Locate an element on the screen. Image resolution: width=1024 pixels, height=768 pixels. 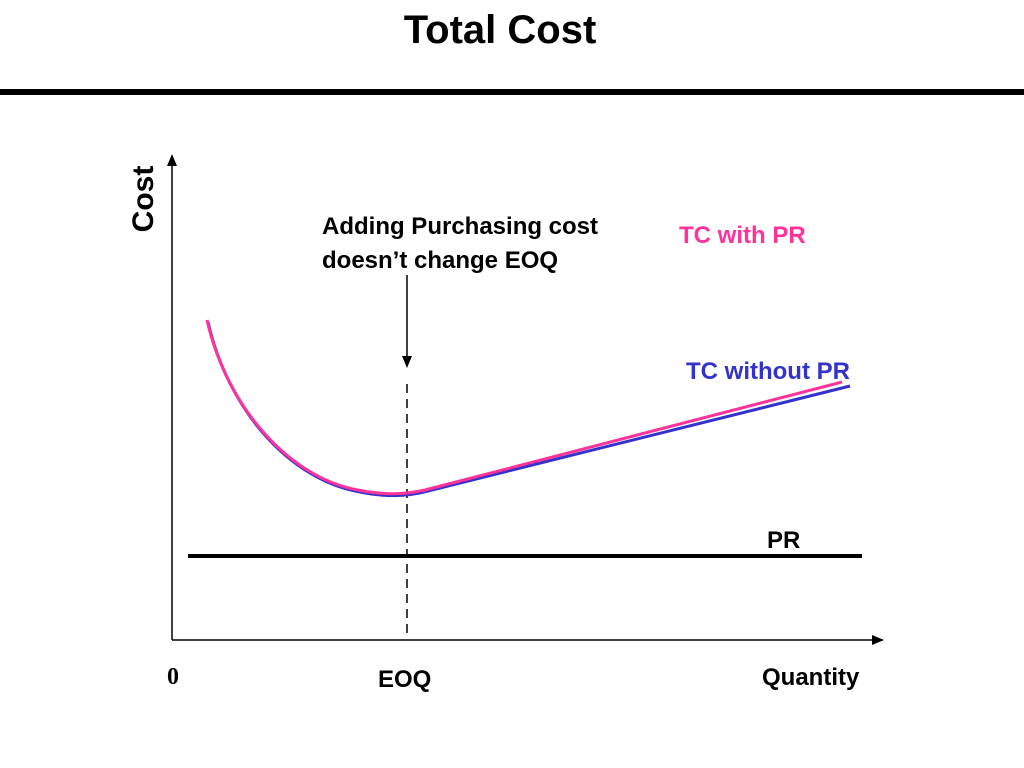
slide-title: Total Cost is located at coordinates (500, 30).